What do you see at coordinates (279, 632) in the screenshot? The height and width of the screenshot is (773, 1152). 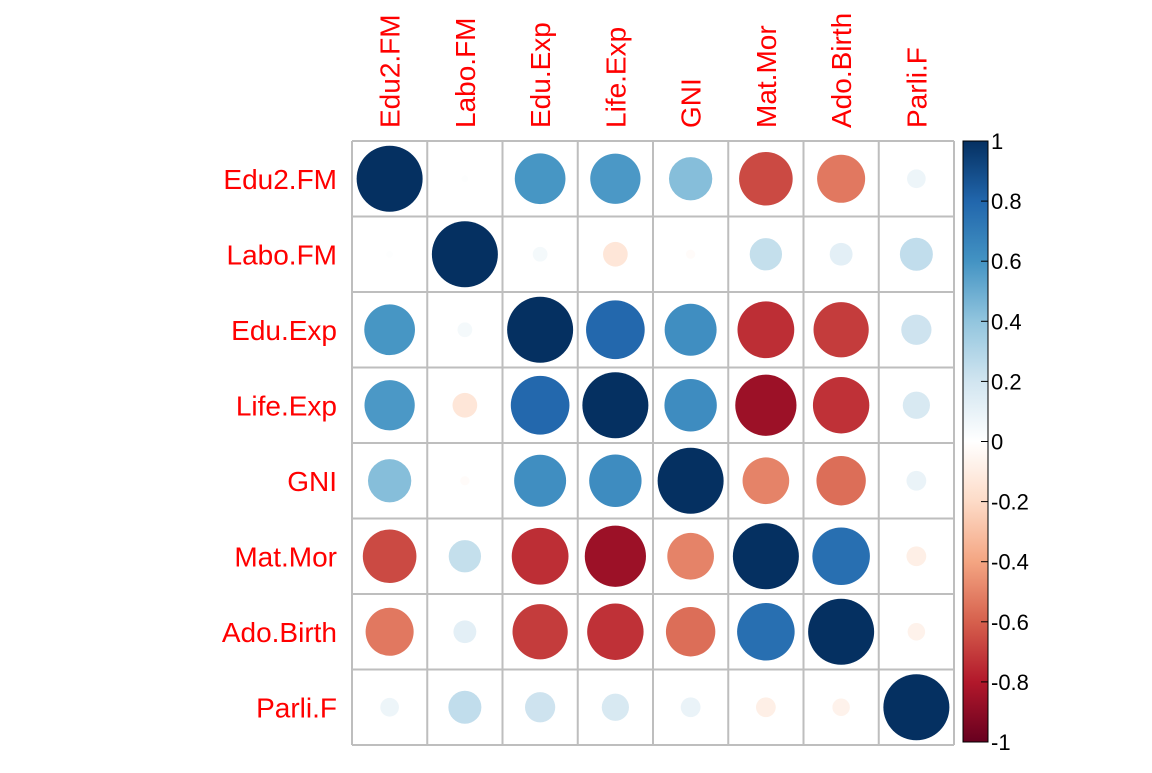 I see `row-label: Ado.Birth` at bounding box center [279, 632].